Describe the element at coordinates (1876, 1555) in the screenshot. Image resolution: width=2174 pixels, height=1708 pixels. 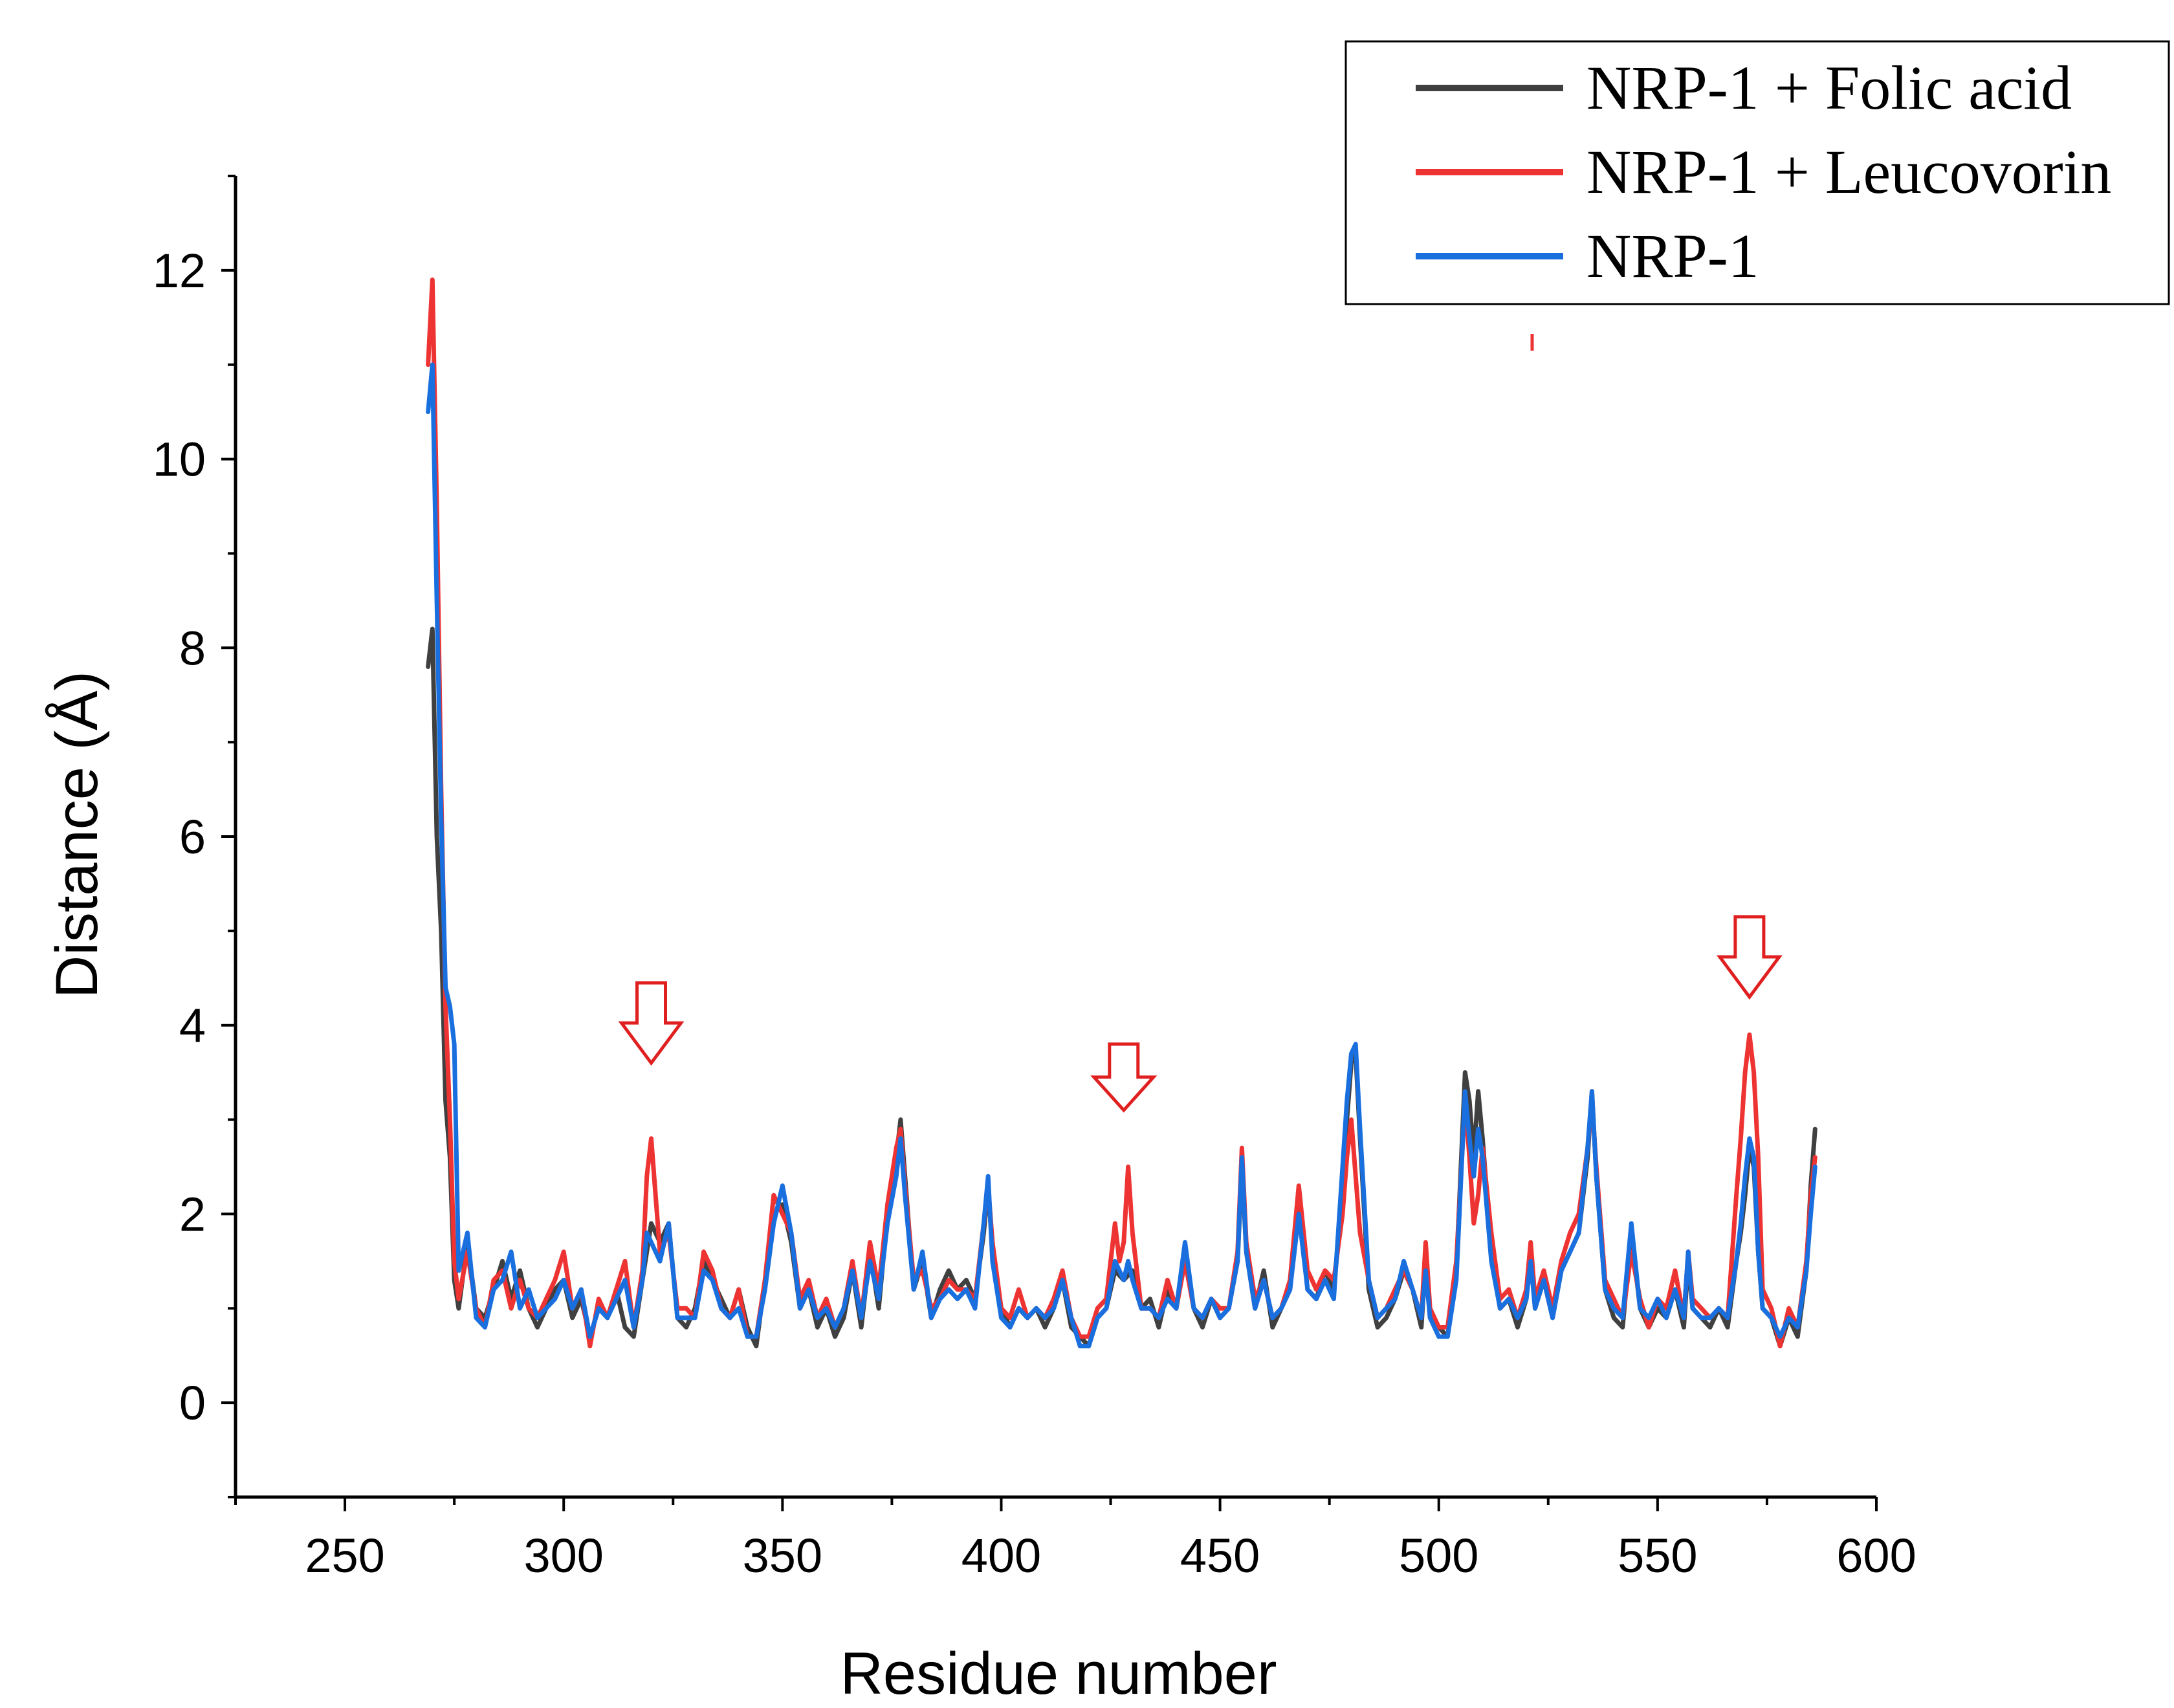
I see `x-tick-label-600: 600` at that location.